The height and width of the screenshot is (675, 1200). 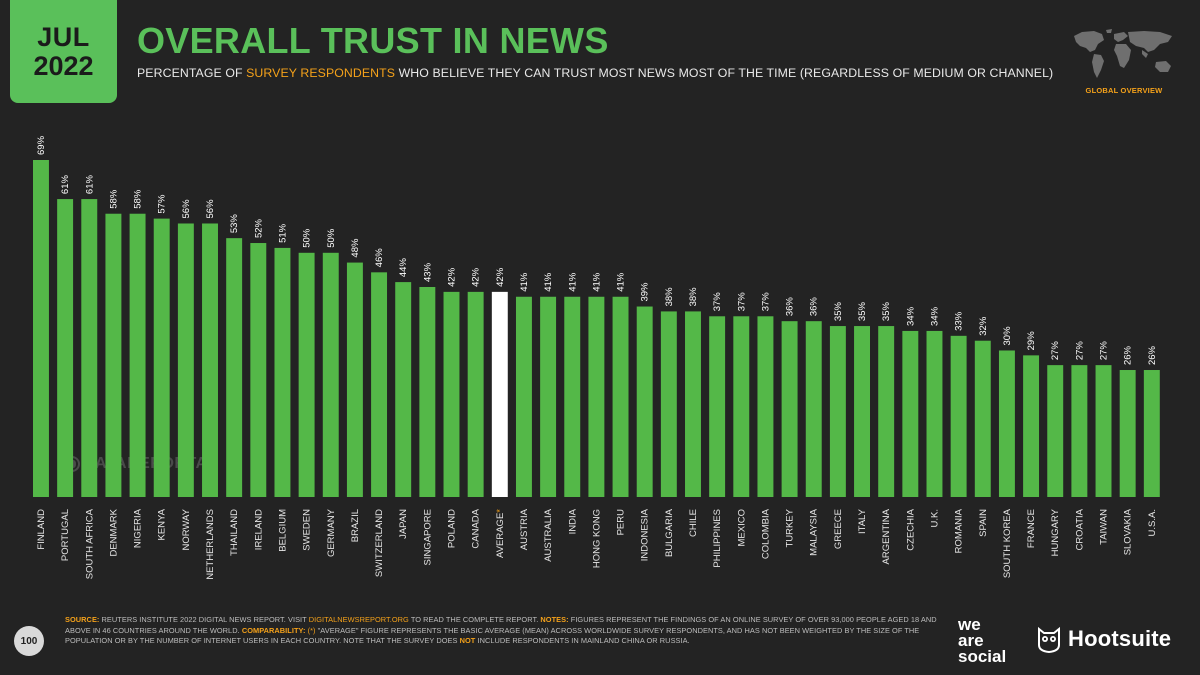 What do you see at coordinates (29, 641) in the screenshot?
I see `page-number: 100` at bounding box center [29, 641].